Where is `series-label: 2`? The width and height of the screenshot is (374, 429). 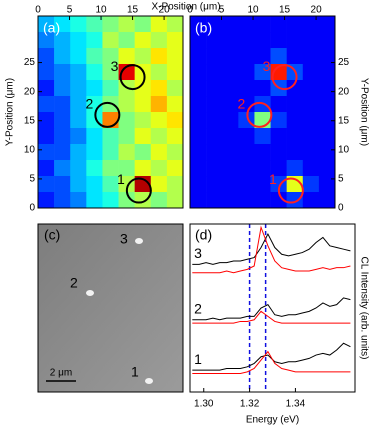
series-label: 2 is located at coordinates (198, 308).